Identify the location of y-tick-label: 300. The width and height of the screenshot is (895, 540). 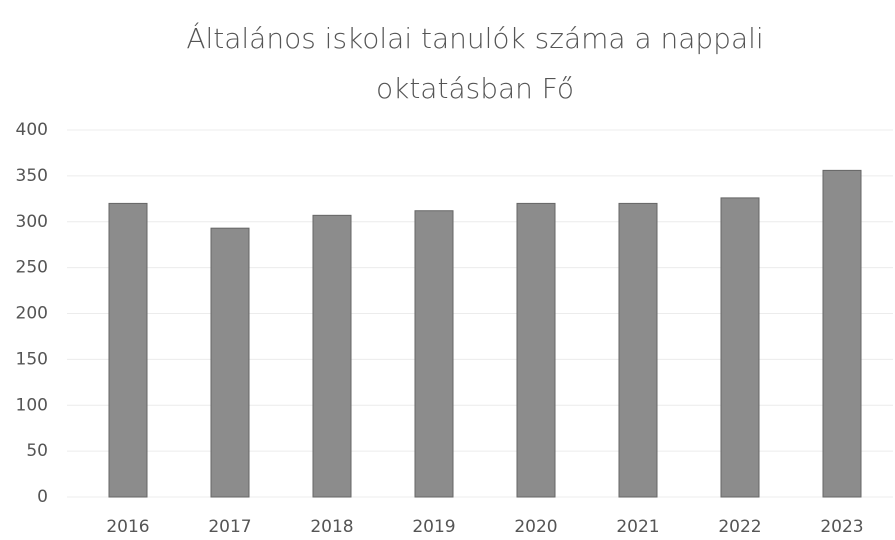
(32, 222).